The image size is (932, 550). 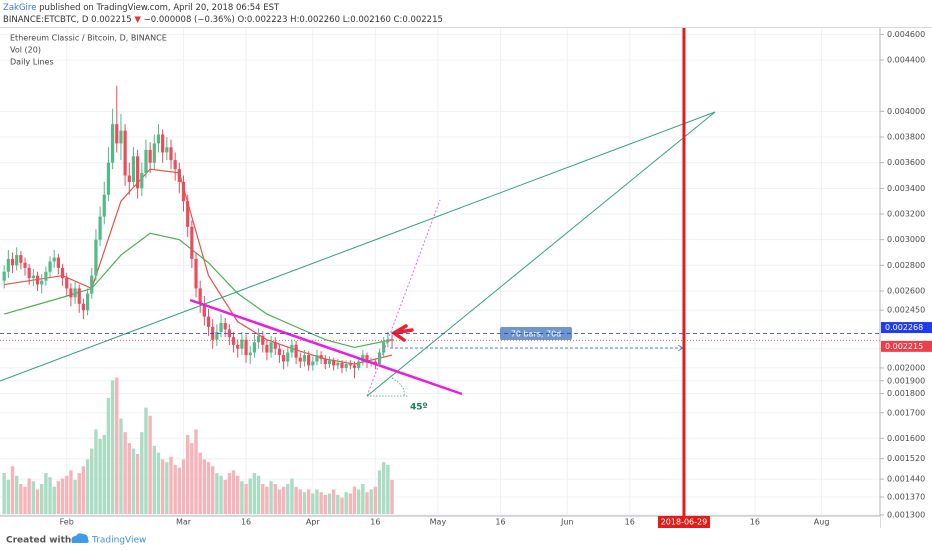 I want to click on measure-box, so click(x=536, y=333).